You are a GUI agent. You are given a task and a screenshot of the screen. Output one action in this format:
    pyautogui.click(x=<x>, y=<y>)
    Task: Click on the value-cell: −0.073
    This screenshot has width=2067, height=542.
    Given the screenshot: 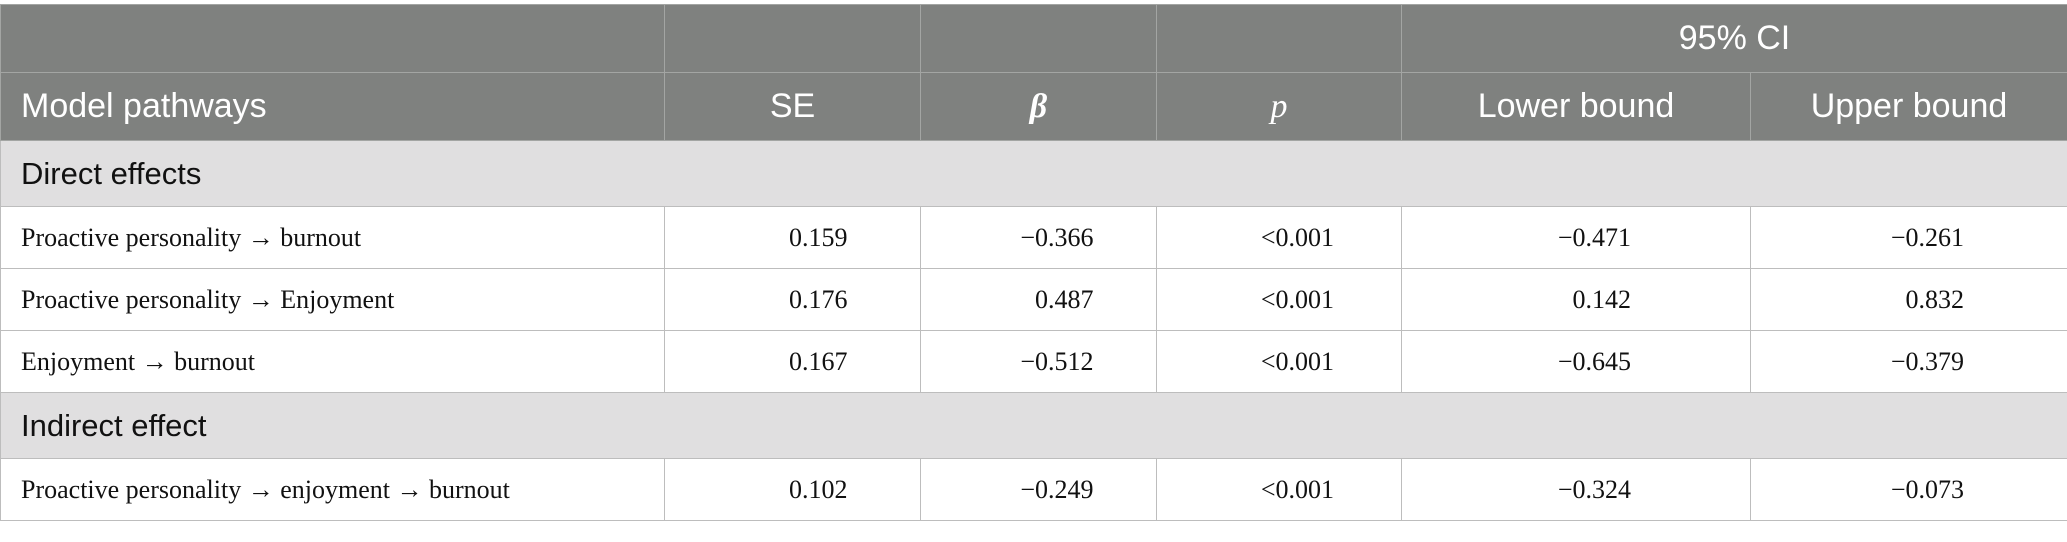 What is the action you would take?
    pyautogui.click(x=1909, y=490)
    